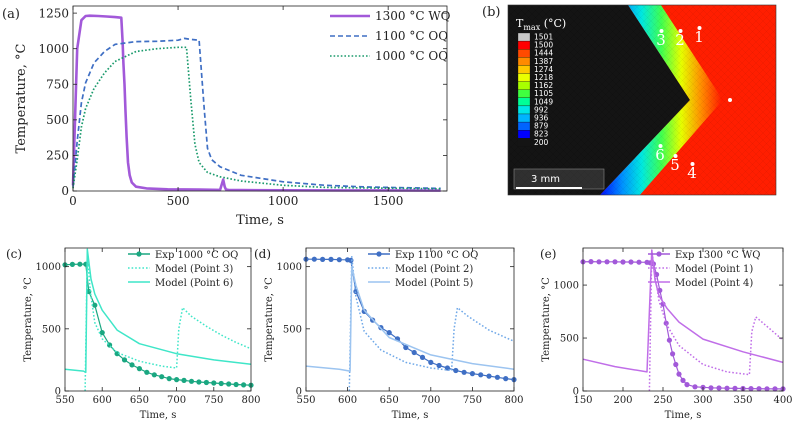 The image size is (793, 427). What do you see at coordinates (543, 101) in the screenshot?
I see `legend-level: 1049` at bounding box center [543, 101].